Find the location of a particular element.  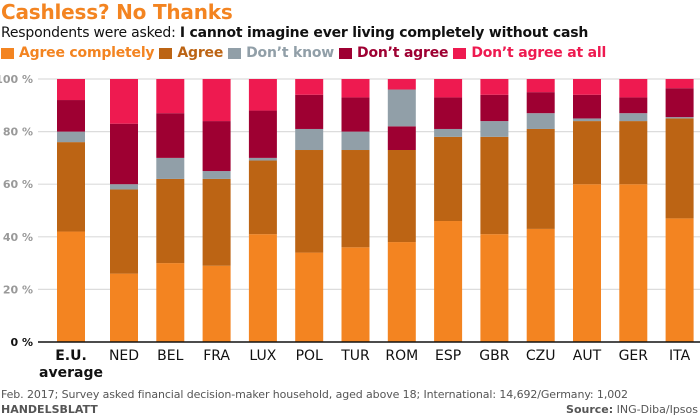

bar-stack-ger is located at coordinates (633, 210).